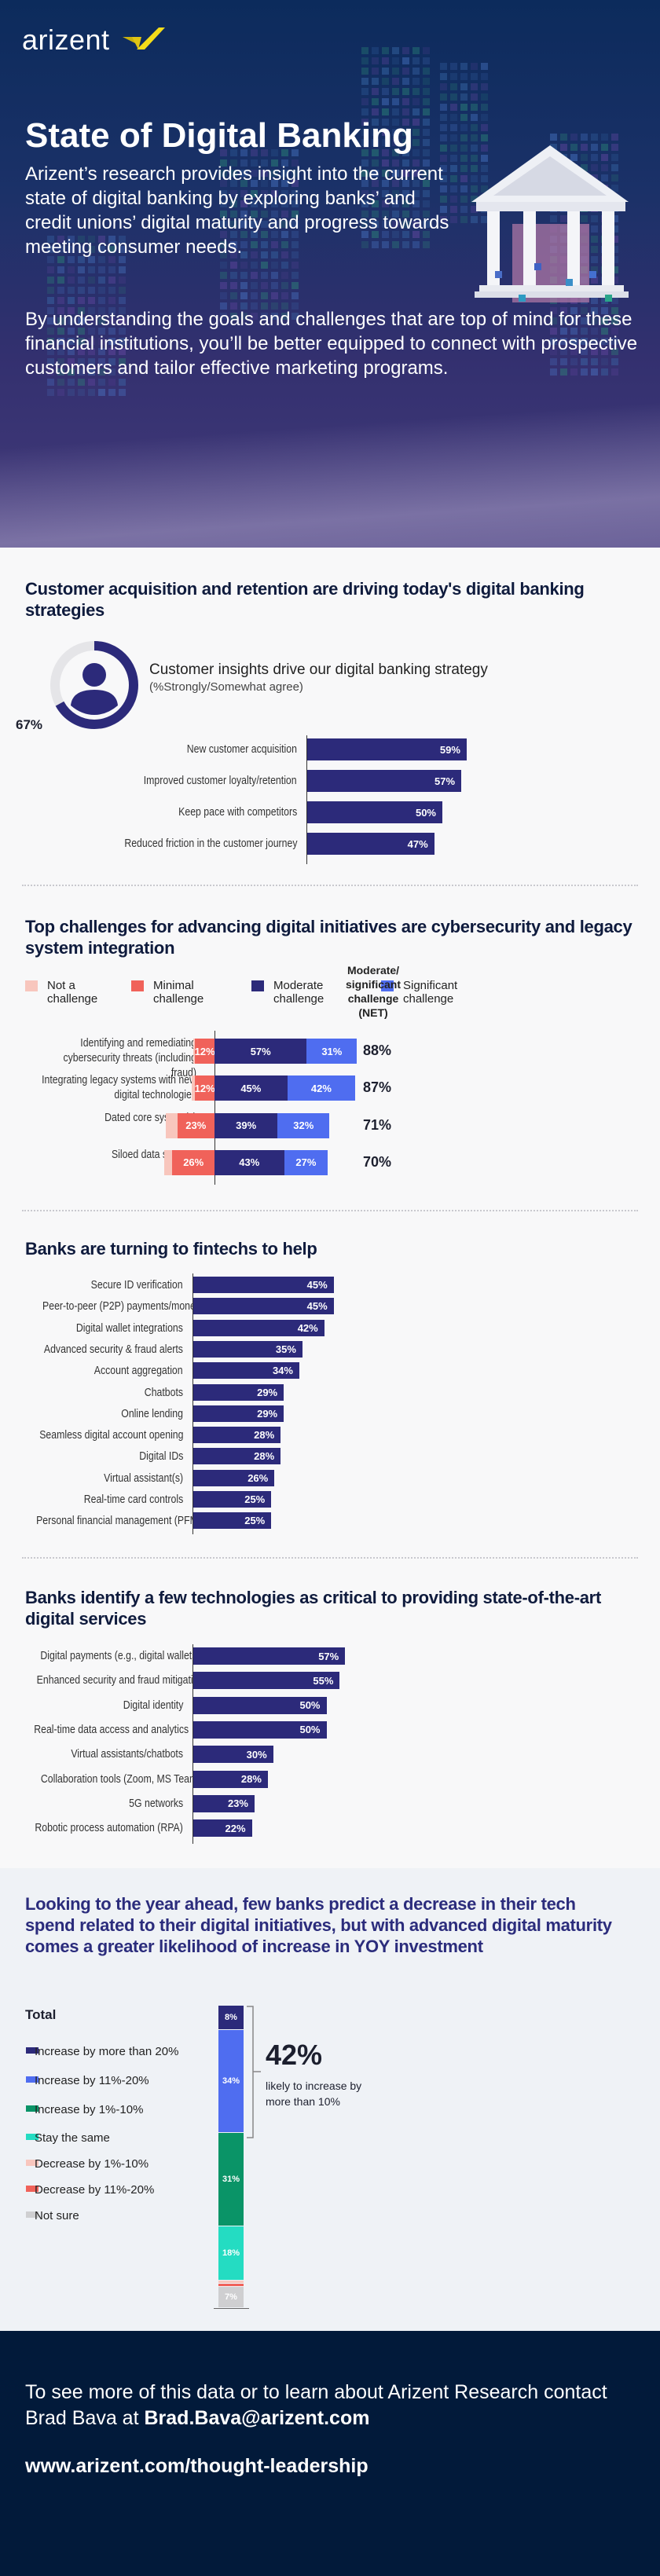 The image size is (660, 2576). Describe the element at coordinates (257, 2418) in the screenshot. I see `email-link: Brad.Bava@arizent.com` at that location.